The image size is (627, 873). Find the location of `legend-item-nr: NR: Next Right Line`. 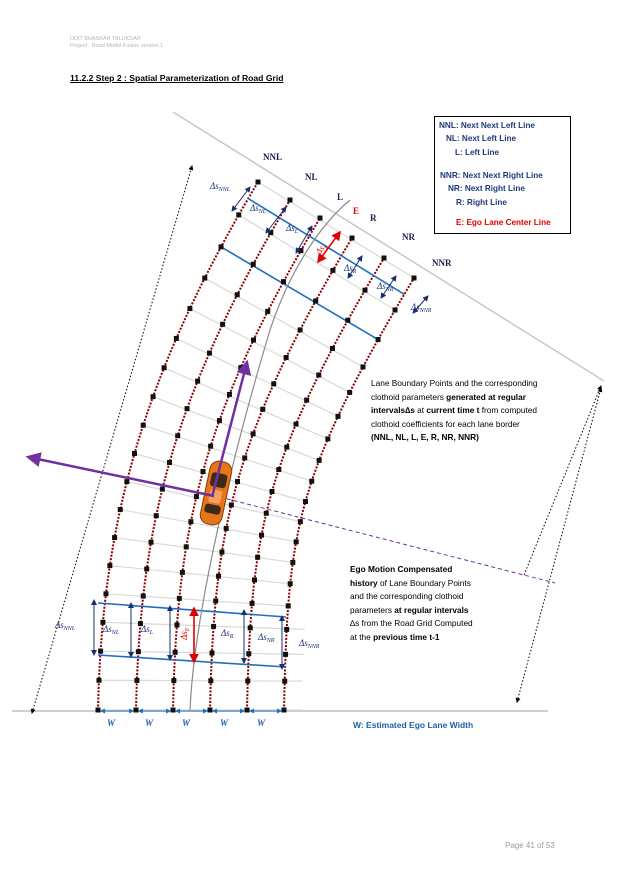

legend-item-nr: NR: Next Right Line is located at coordinates (486, 188).